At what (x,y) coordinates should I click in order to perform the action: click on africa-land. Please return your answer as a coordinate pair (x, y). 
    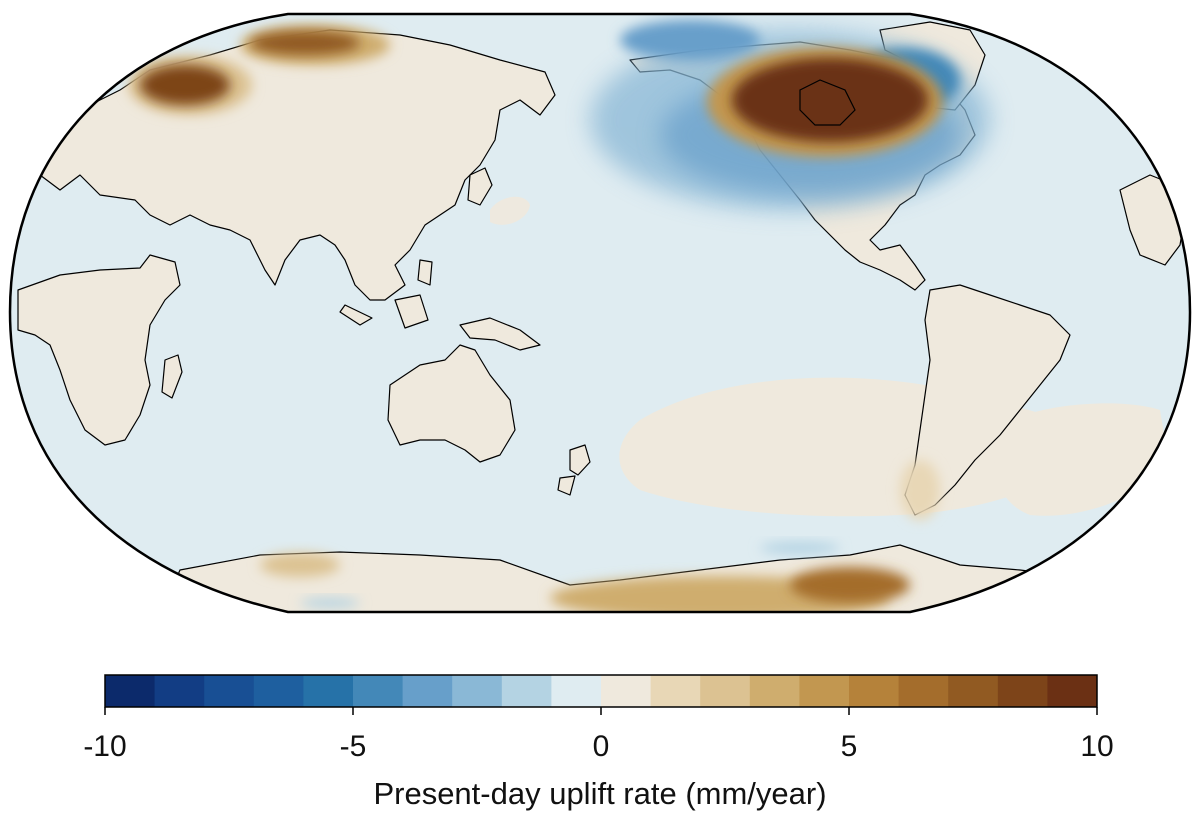
    Looking at the image, I should click on (99, 350).